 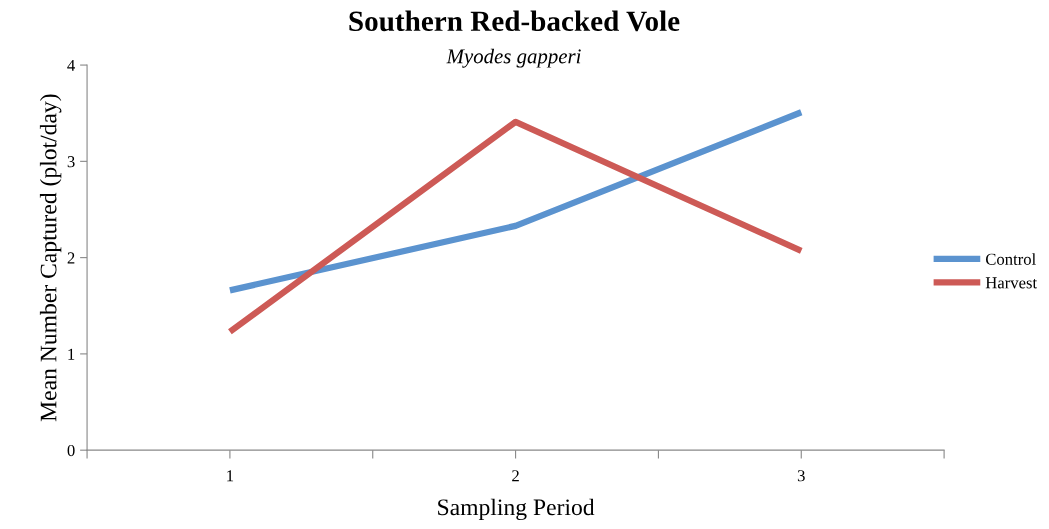 I want to click on y-tick-label: 3, so click(x=71, y=162).